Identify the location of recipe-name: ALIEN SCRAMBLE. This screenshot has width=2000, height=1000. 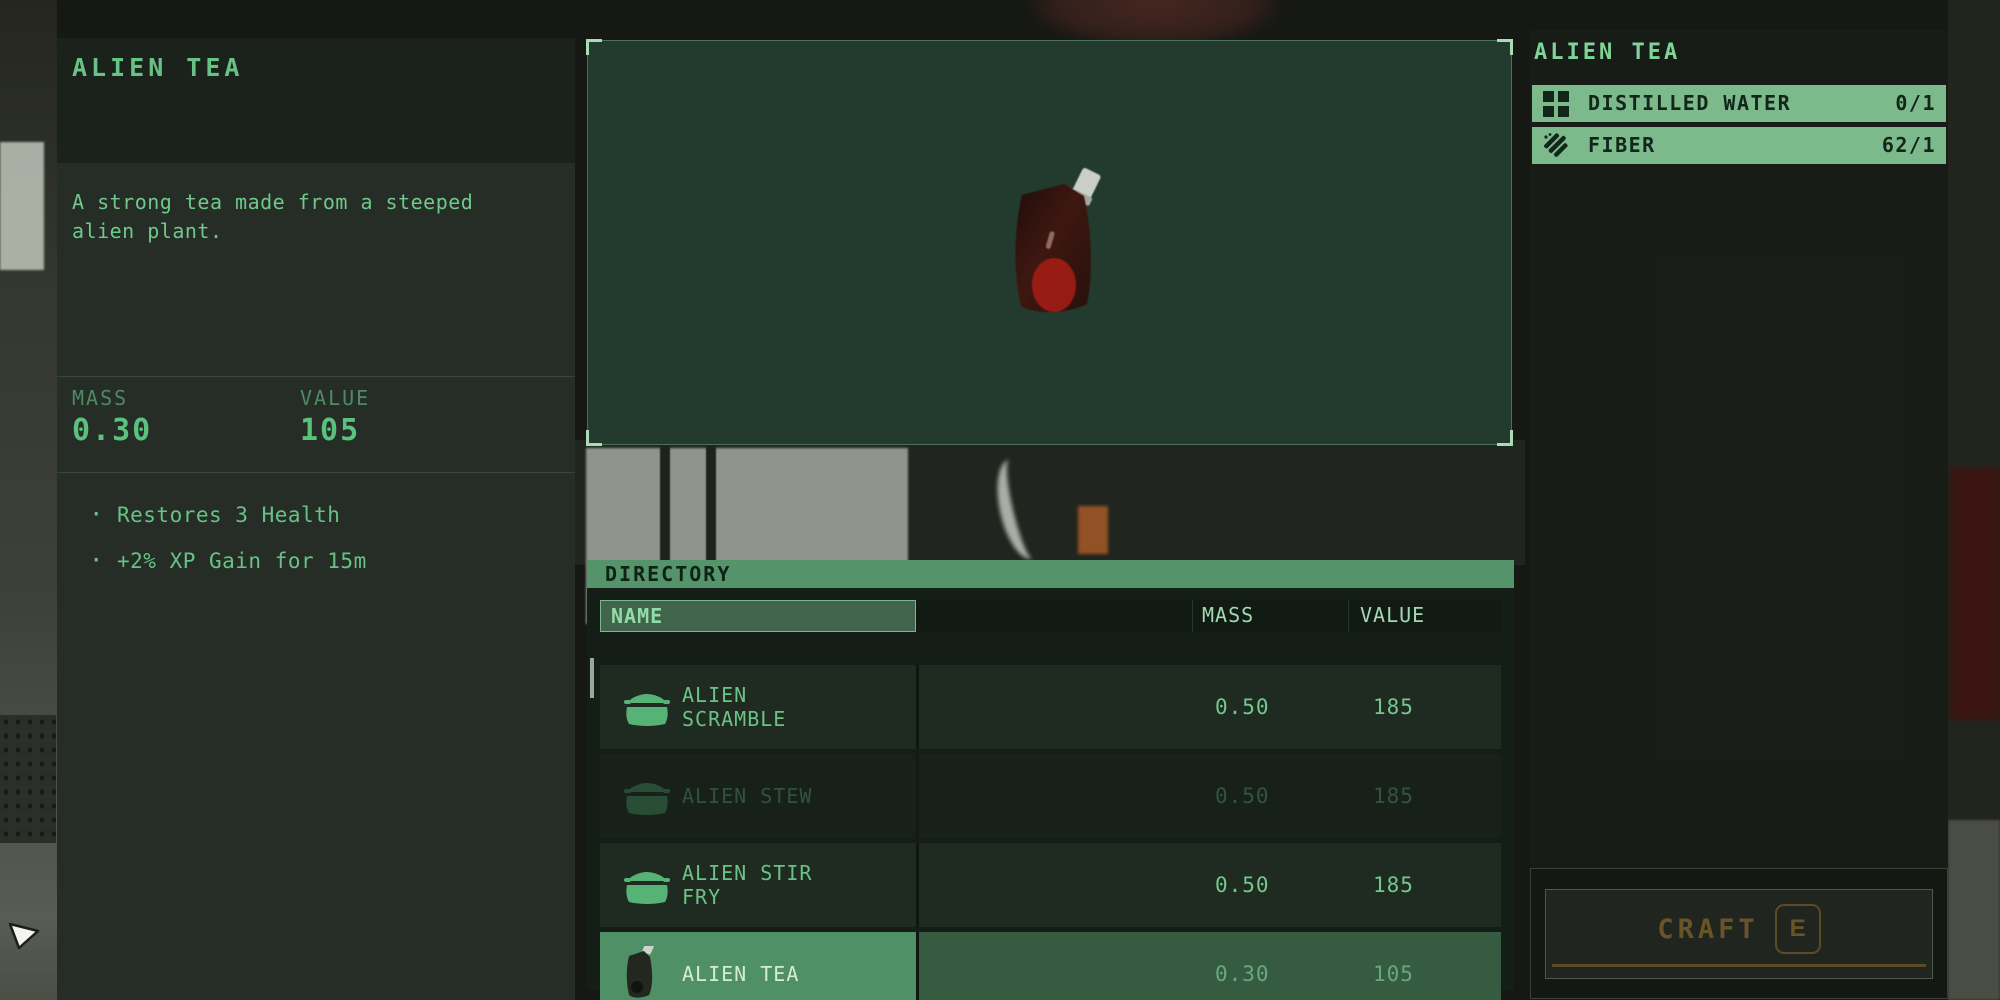
(734, 707).